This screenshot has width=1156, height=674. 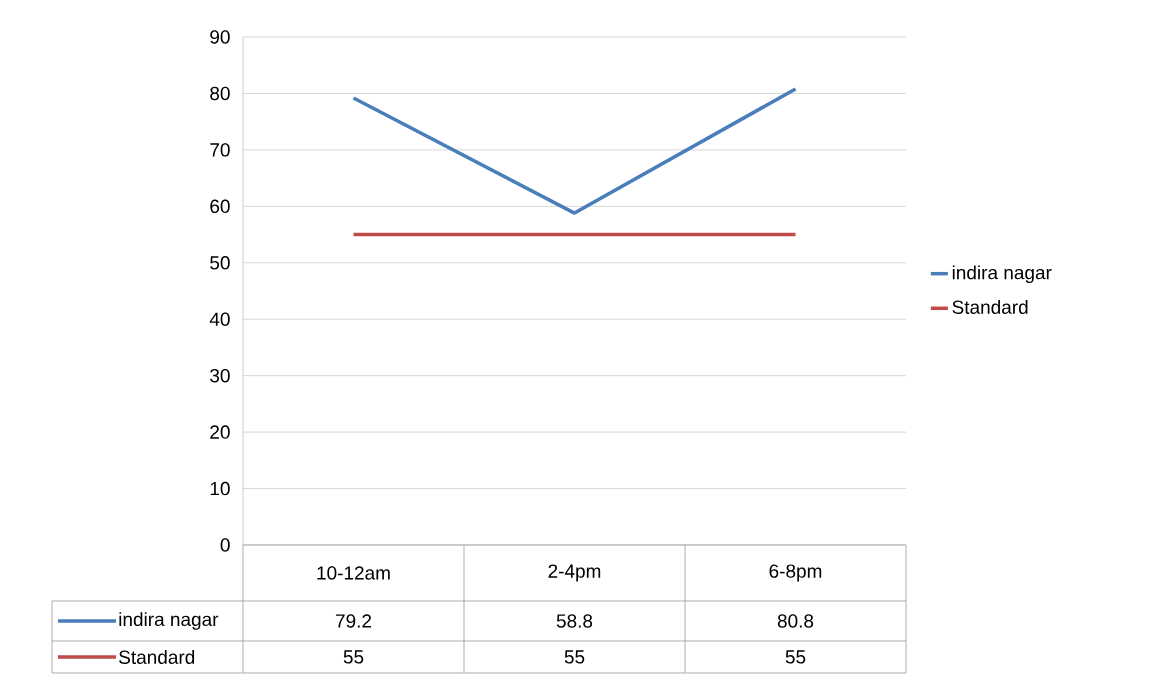 I want to click on text: indira nagar, so click(x=169, y=621).